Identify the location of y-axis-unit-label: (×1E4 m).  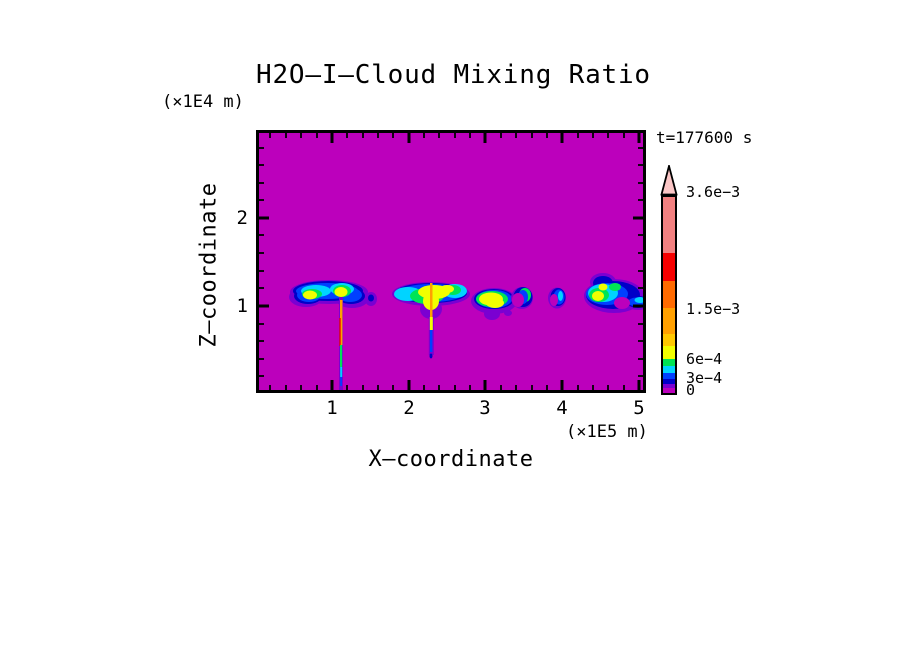
(203, 102).